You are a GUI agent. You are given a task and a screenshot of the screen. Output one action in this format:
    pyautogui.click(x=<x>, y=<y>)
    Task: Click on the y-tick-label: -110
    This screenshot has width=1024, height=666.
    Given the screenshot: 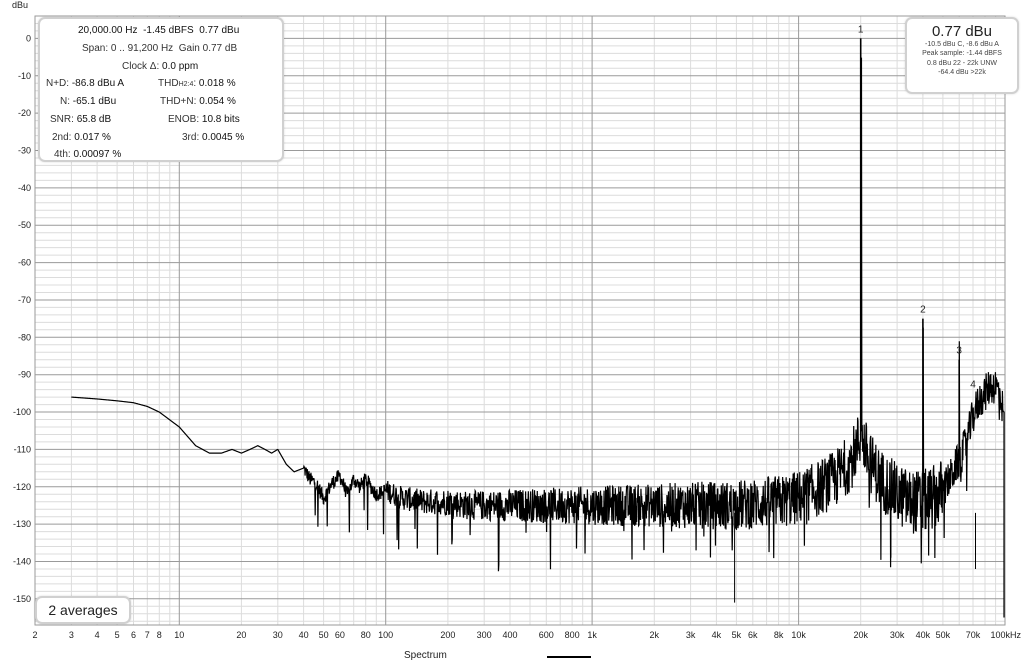 What is the action you would take?
    pyautogui.click(x=22, y=449)
    